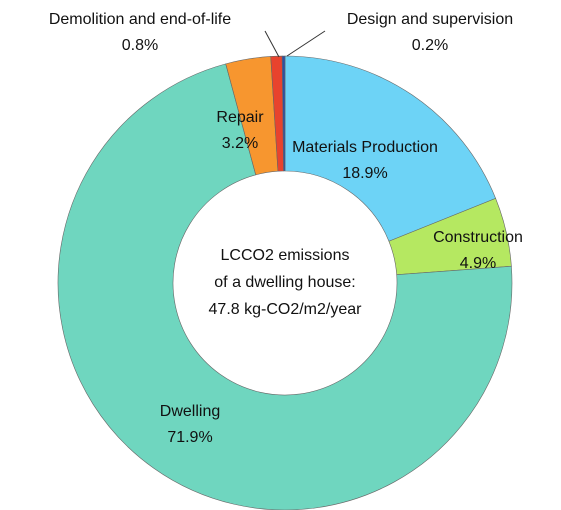  What do you see at coordinates (284, 282) in the screenshot?
I see `center-text: of a dwelling house:` at bounding box center [284, 282].